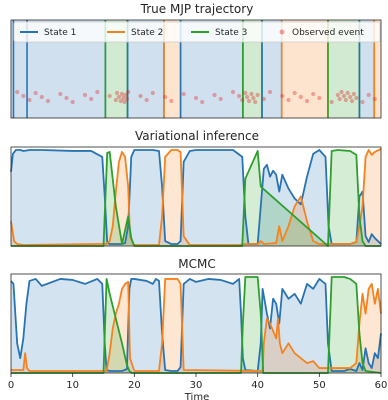 Image resolution: width=388 pixels, height=400 pixels. What do you see at coordinates (11, 385) in the screenshot?
I see `x-tick-label-0: 0` at bounding box center [11, 385].